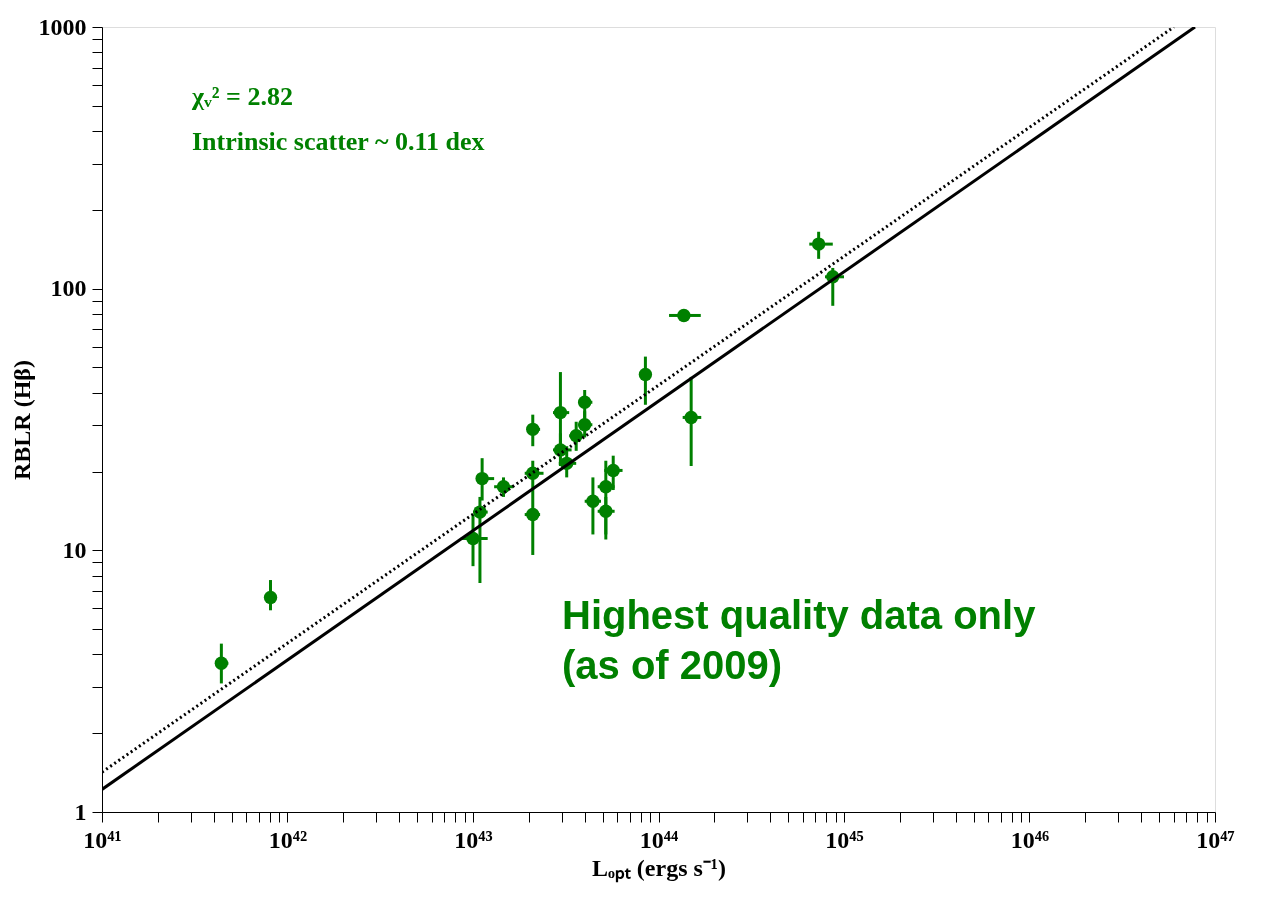 This screenshot has height=904, width=1280. I want to click on annotation: Highest quality data only, so click(799, 615).